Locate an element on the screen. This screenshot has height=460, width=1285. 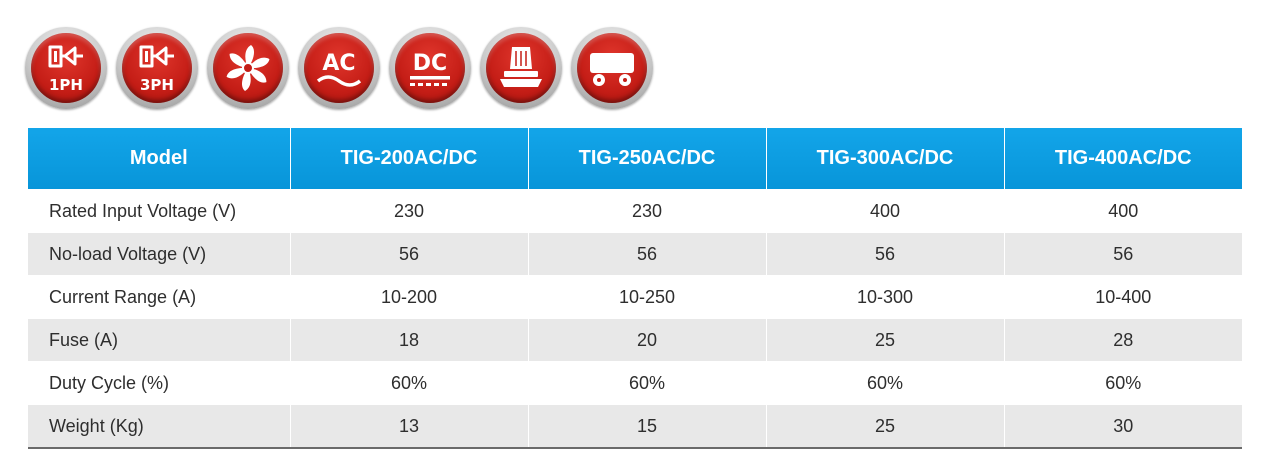
icon-label-ac: AC is located at coordinates (338, 63).